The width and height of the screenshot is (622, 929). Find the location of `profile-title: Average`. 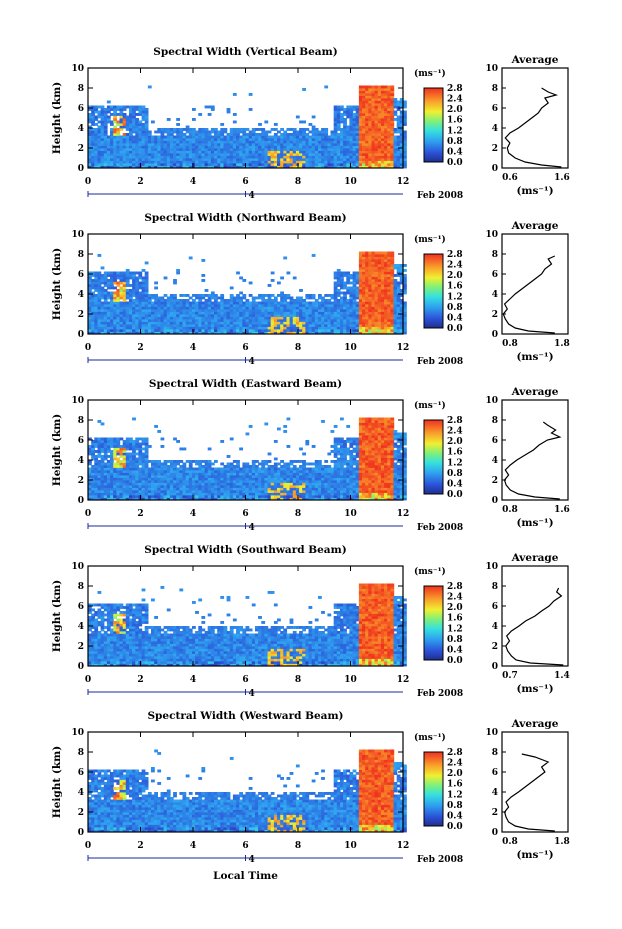

profile-title: Average is located at coordinates (535, 226).